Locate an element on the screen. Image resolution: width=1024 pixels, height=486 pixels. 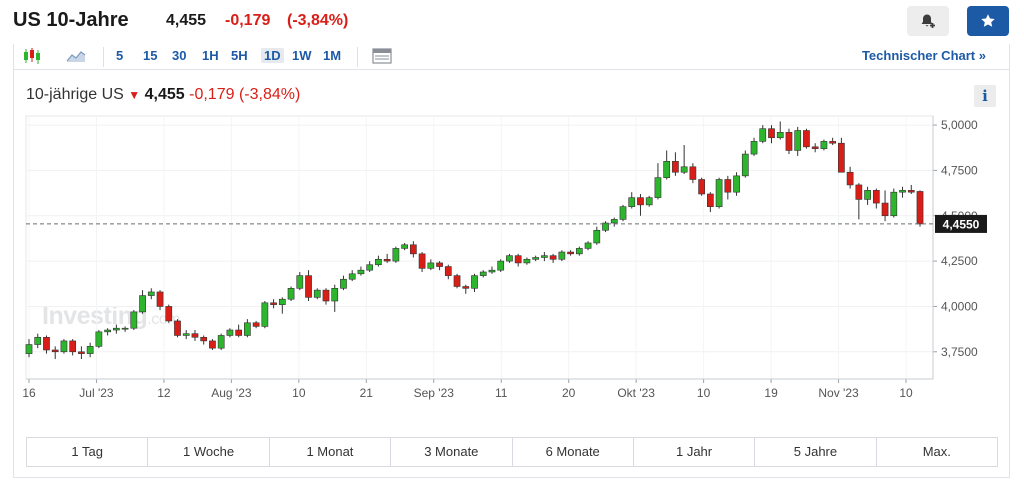
interval-1h: 1H is located at coordinates (210, 55).